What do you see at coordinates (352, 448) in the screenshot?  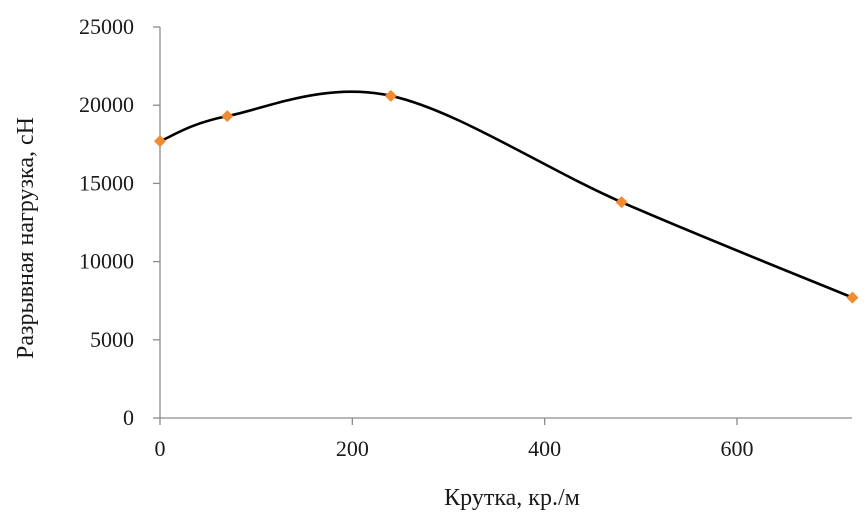 I see `x-tick-label: 200` at bounding box center [352, 448].